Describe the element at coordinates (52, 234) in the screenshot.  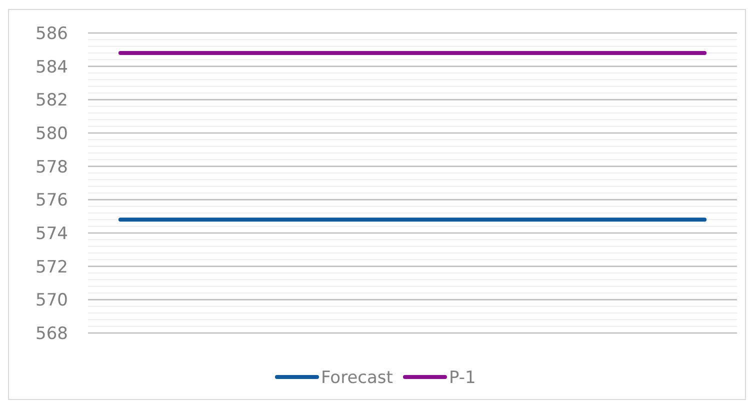
I see `y-tick-label: 574` at that location.